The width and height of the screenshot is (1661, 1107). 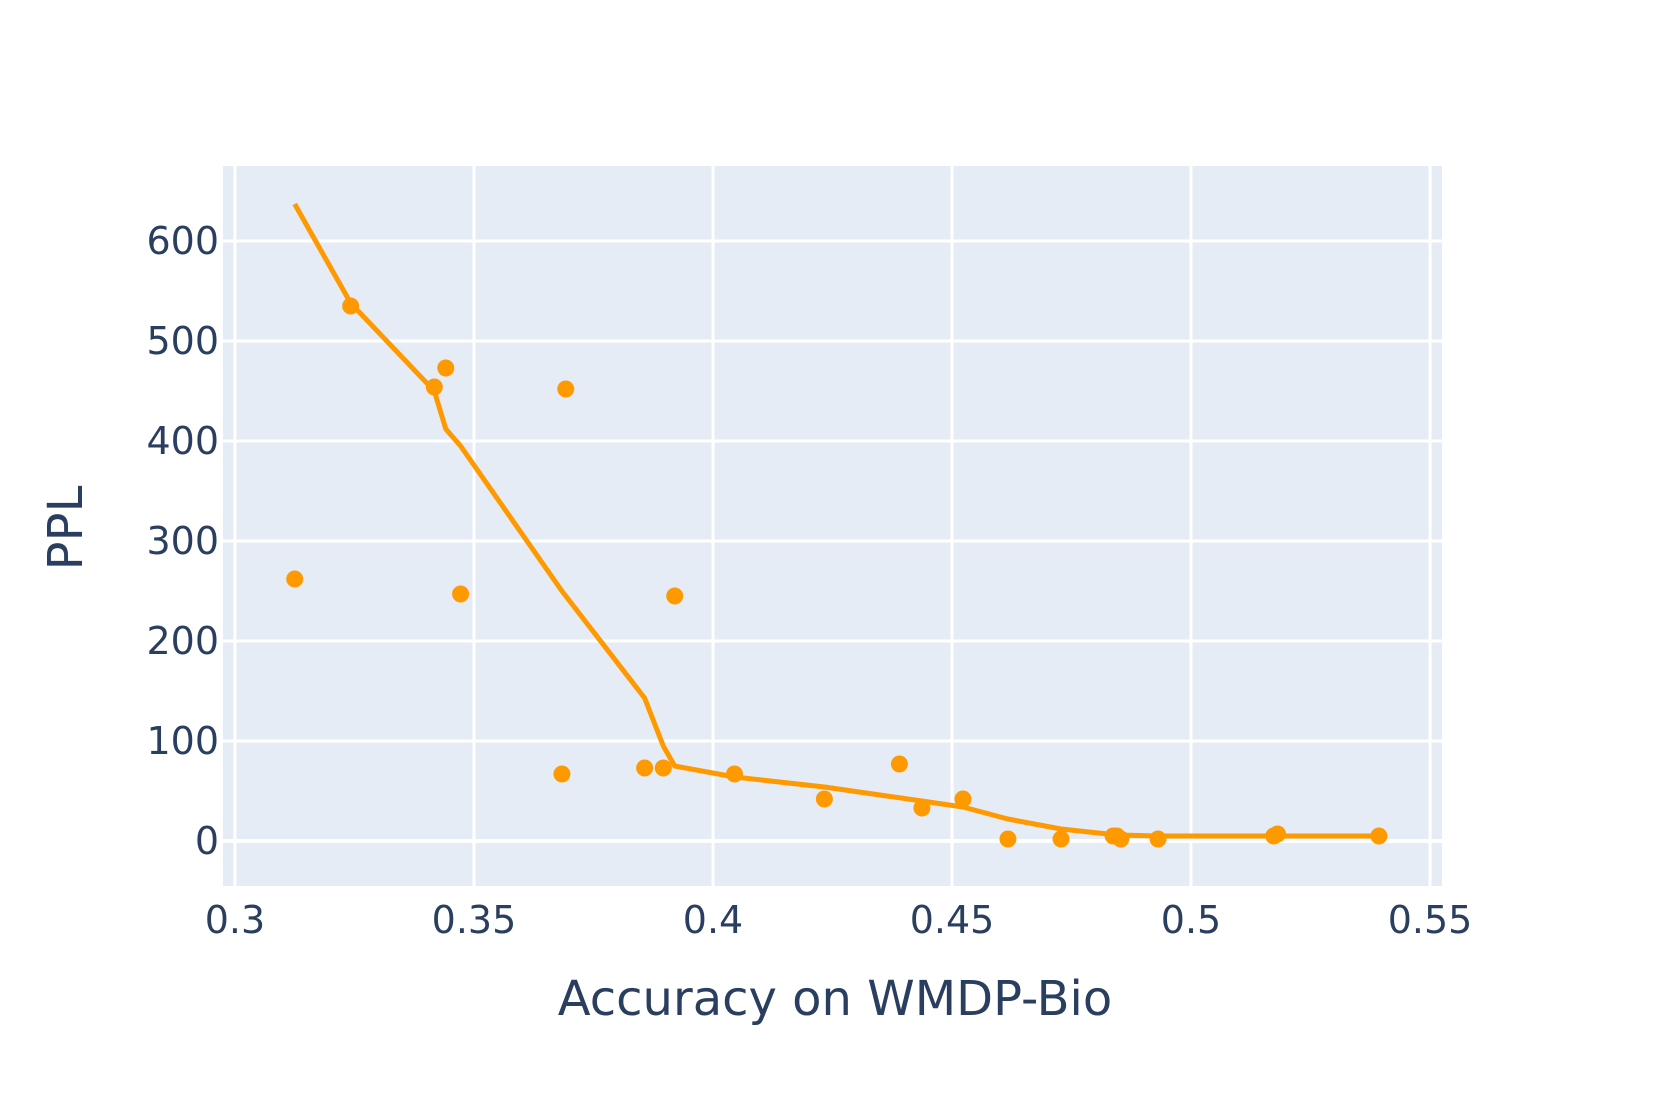 I want to click on y-tick-label: 600, so click(x=182, y=241).